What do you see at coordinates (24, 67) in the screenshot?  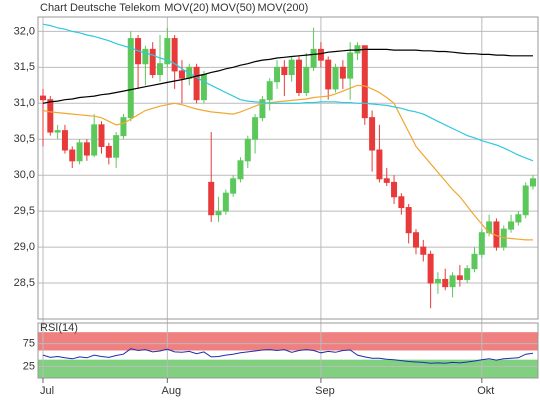 I see `y-tick-label: 31,5` at bounding box center [24, 67].